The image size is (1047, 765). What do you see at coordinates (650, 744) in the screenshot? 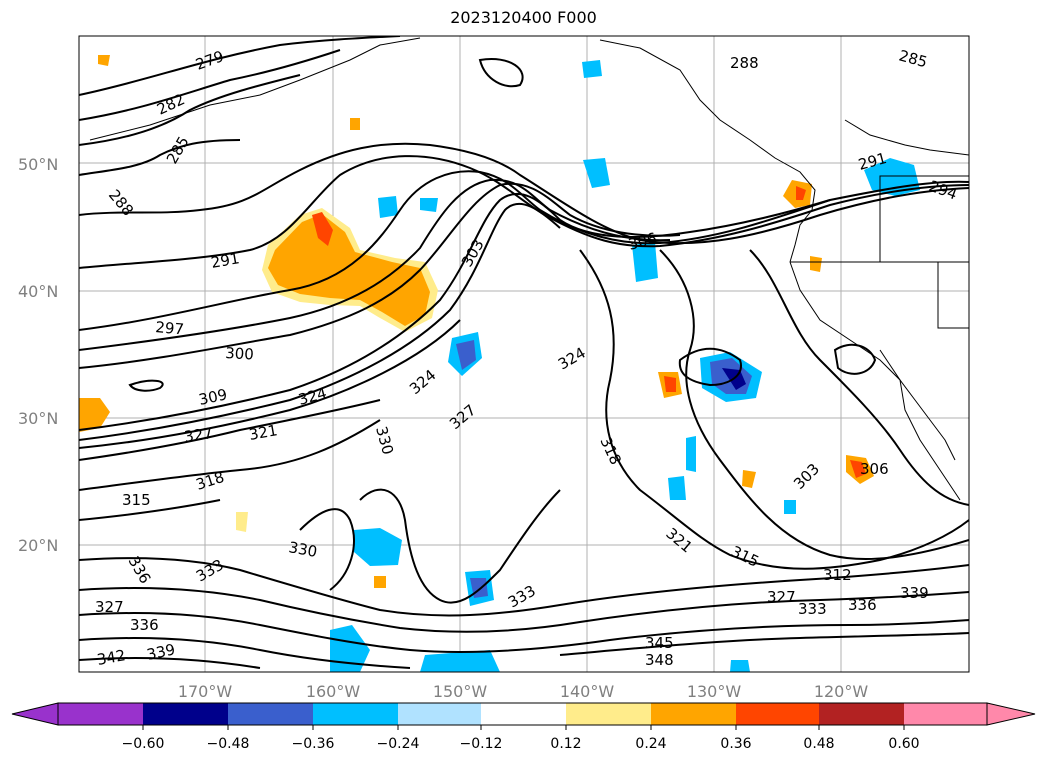
I see `colorbar-tick-label: 0.24` at bounding box center [650, 744].